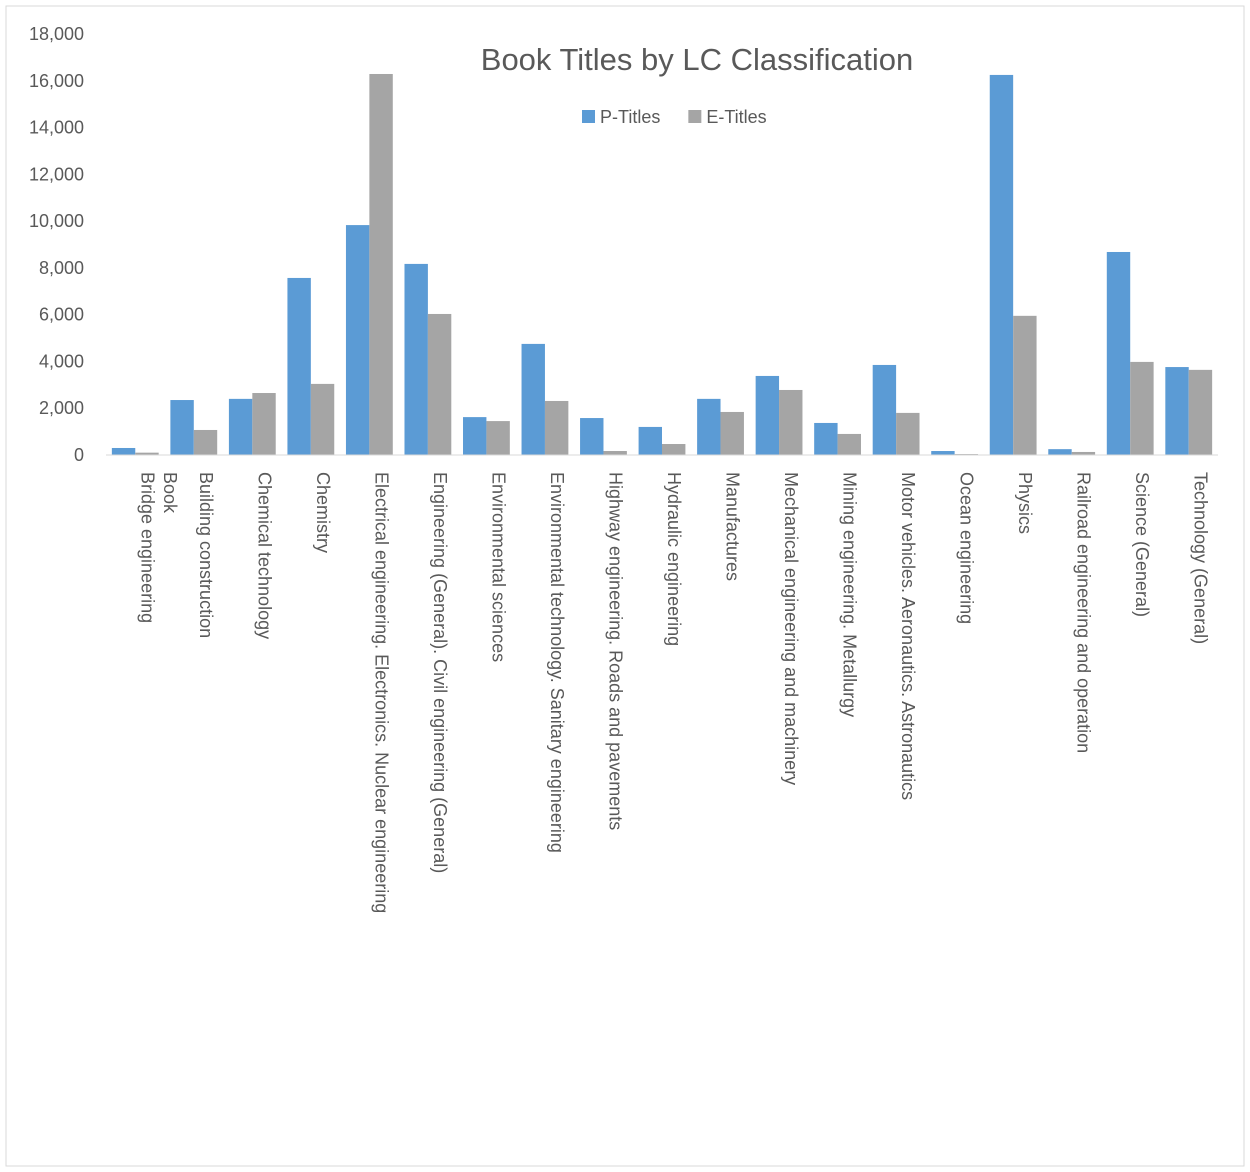 The height and width of the screenshot is (1172, 1250). I want to click on x-tick-label: Building construction, so click(206, 555).